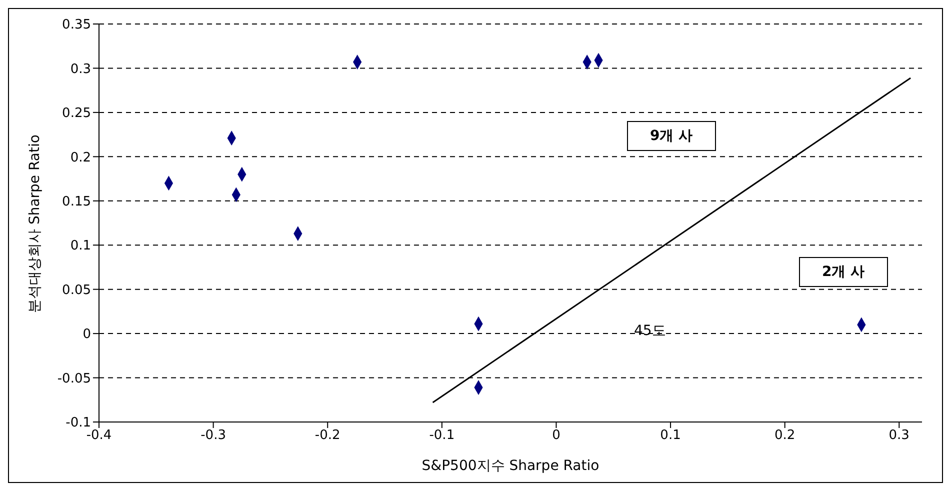  What do you see at coordinates (80, 246) in the screenshot?
I see `y-tick-label: 0.1` at bounding box center [80, 246].